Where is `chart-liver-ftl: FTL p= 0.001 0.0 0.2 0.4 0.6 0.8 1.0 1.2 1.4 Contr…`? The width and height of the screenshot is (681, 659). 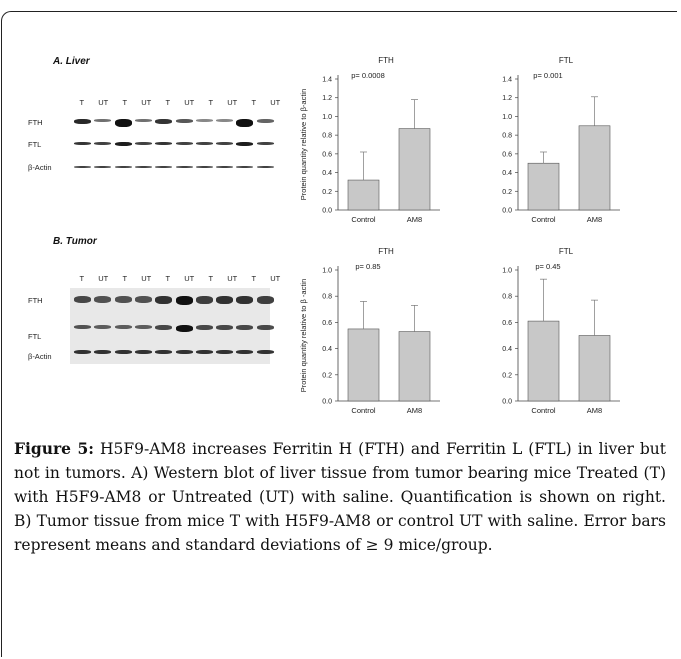 chart-liver-ftl: FTL p= 0.001 0.0 0.2 0.4 0.6 0.8 1.0 1.2 1.4 Contr… is located at coordinates (561, 140).